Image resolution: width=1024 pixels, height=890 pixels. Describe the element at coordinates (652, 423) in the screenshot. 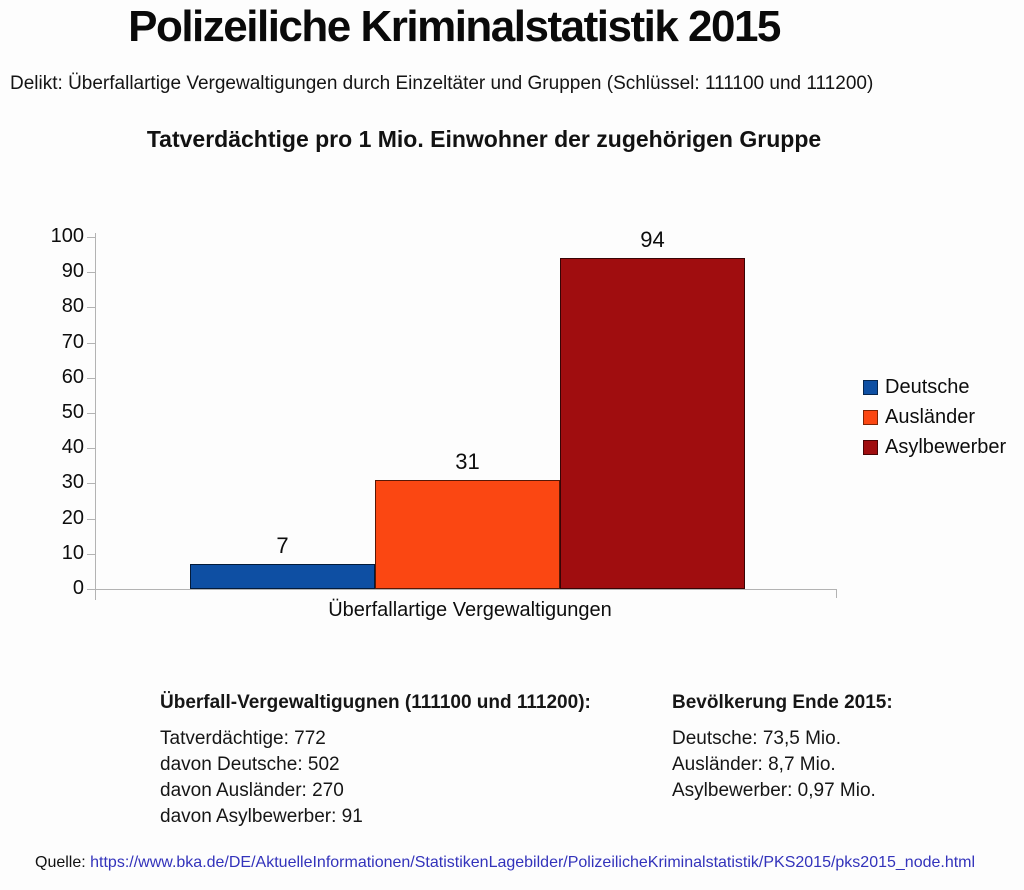

I see `bar-asylbewerber` at that location.